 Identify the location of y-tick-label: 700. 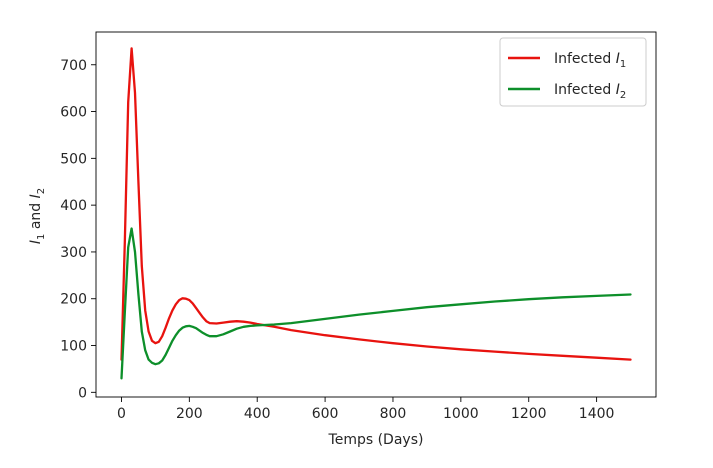
(73, 66).